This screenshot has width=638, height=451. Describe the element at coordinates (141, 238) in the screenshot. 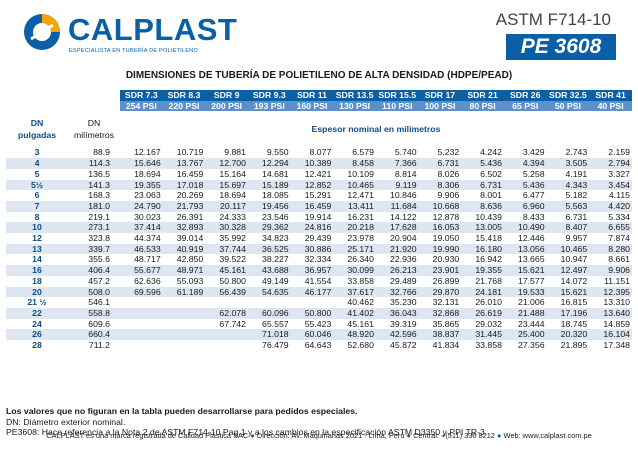

I see `thickness-cell: 44.374` at that location.